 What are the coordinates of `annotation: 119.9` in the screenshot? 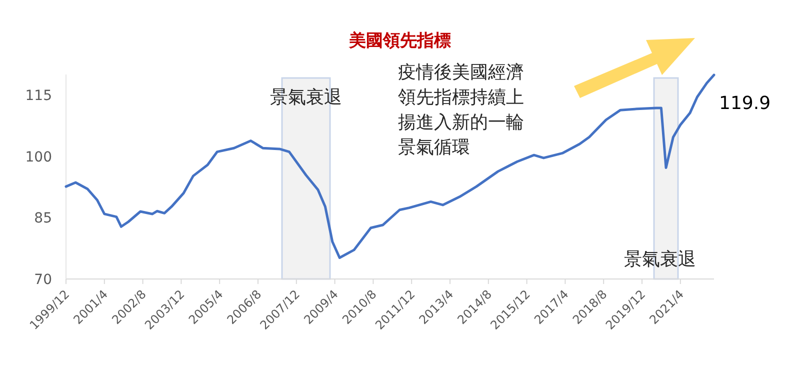 It's located at (745, 103).